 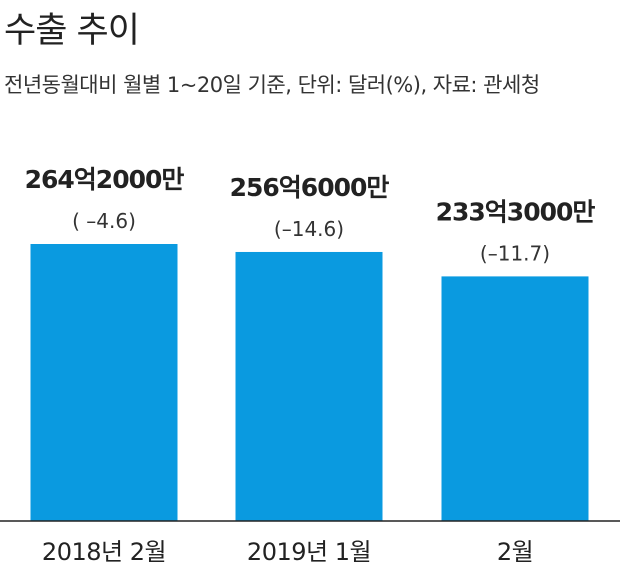 What do you see at coordinates (104, 221) in the screenshot?
I see `change-label-1: ( –4.6)` at bounding box center [104, 221].